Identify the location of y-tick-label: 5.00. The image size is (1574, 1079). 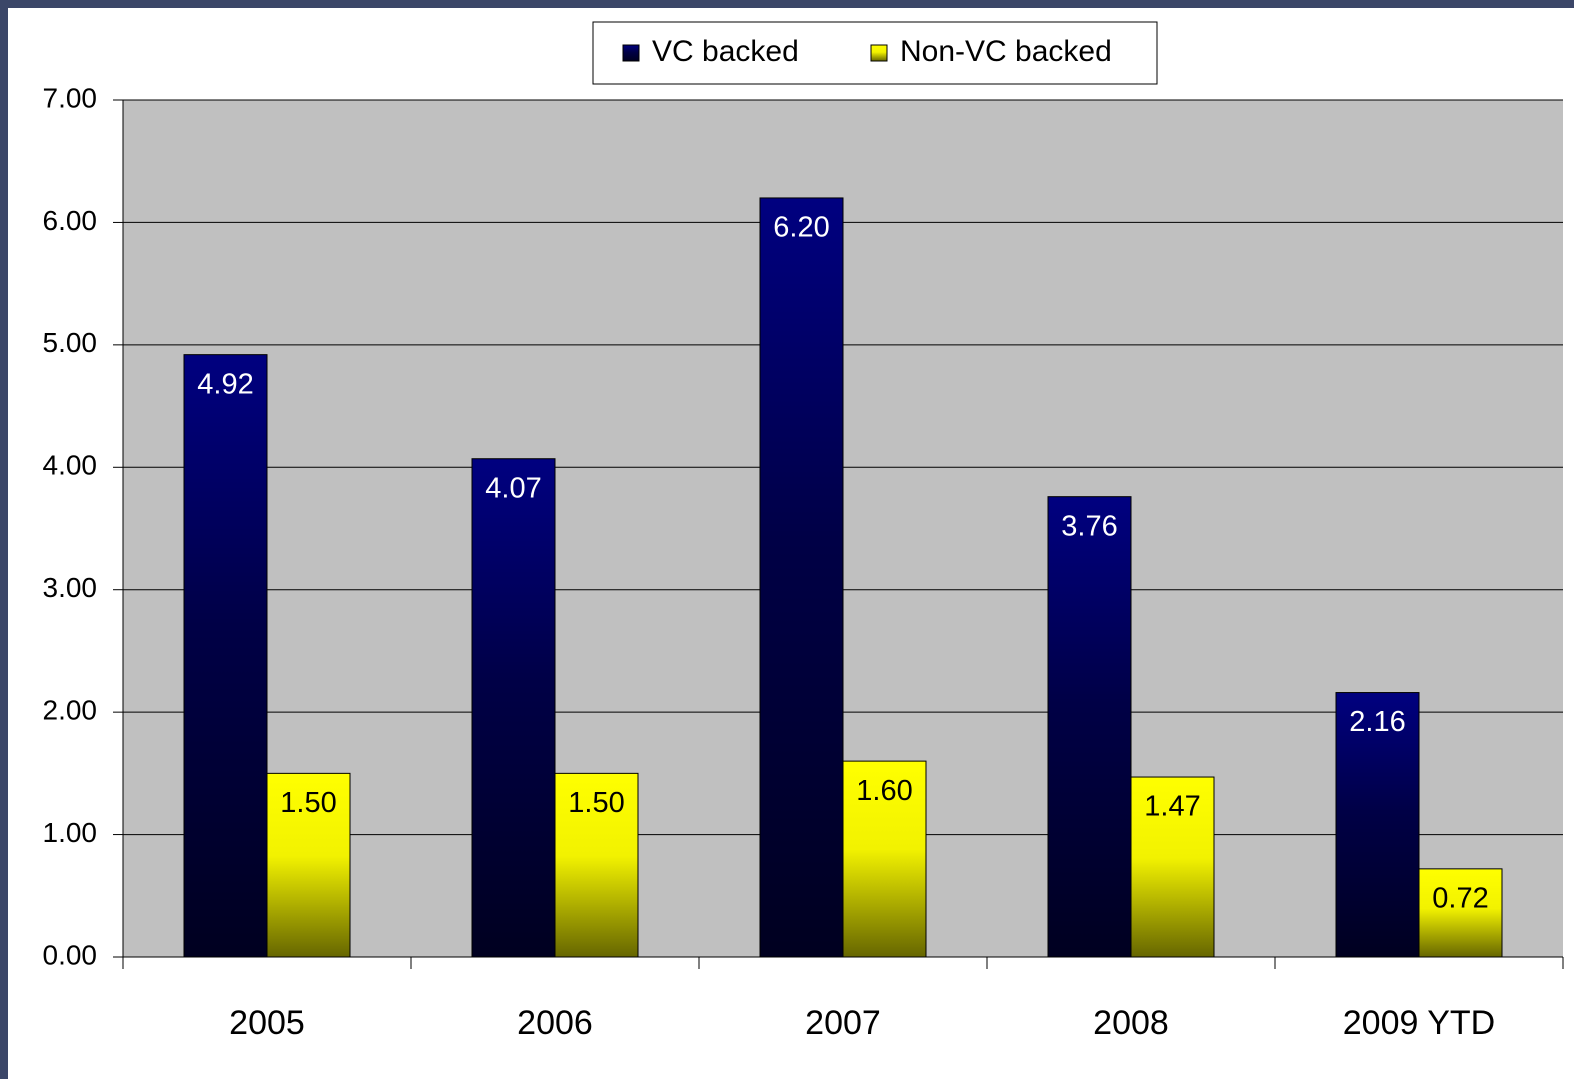
(70, 342).